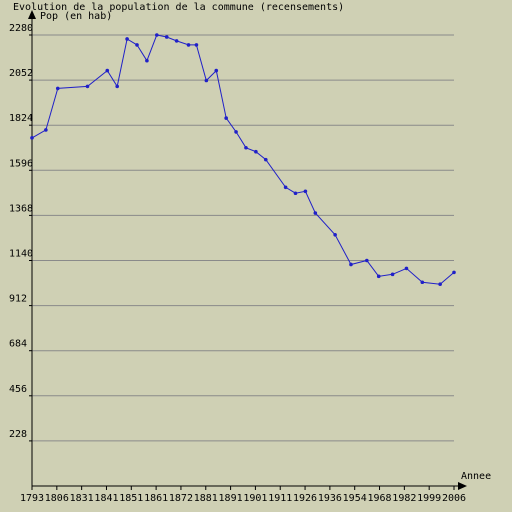 This screenshot has width=512, height=512. What do you see at coordinates (379, 498) in the screenshot?
I see `x-tick-label: 1968` at bounding box center [379, 498].